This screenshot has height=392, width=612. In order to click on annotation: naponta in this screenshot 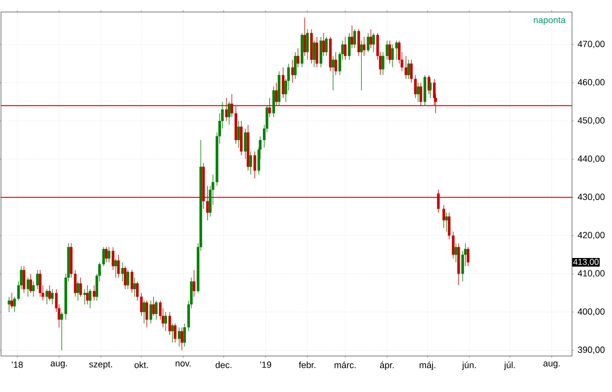, I will do `click(550, 21)`.